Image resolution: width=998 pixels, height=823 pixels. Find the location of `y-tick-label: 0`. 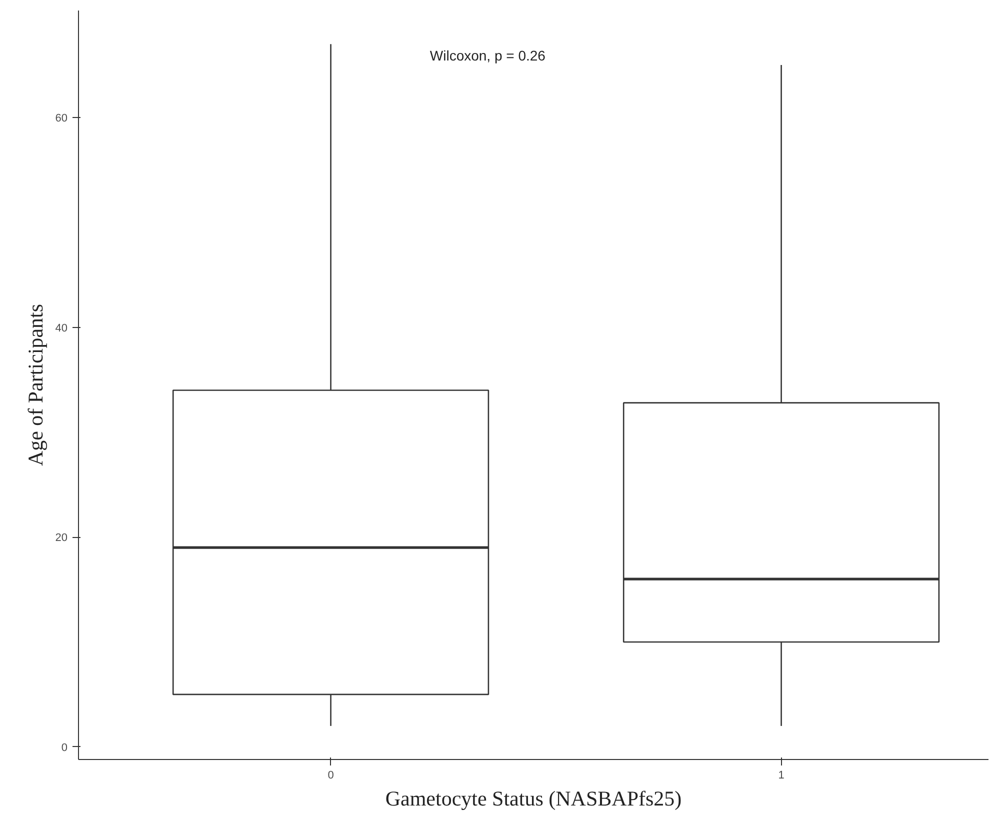

y-tick-label: 0 is located at coordinates (64, 748).